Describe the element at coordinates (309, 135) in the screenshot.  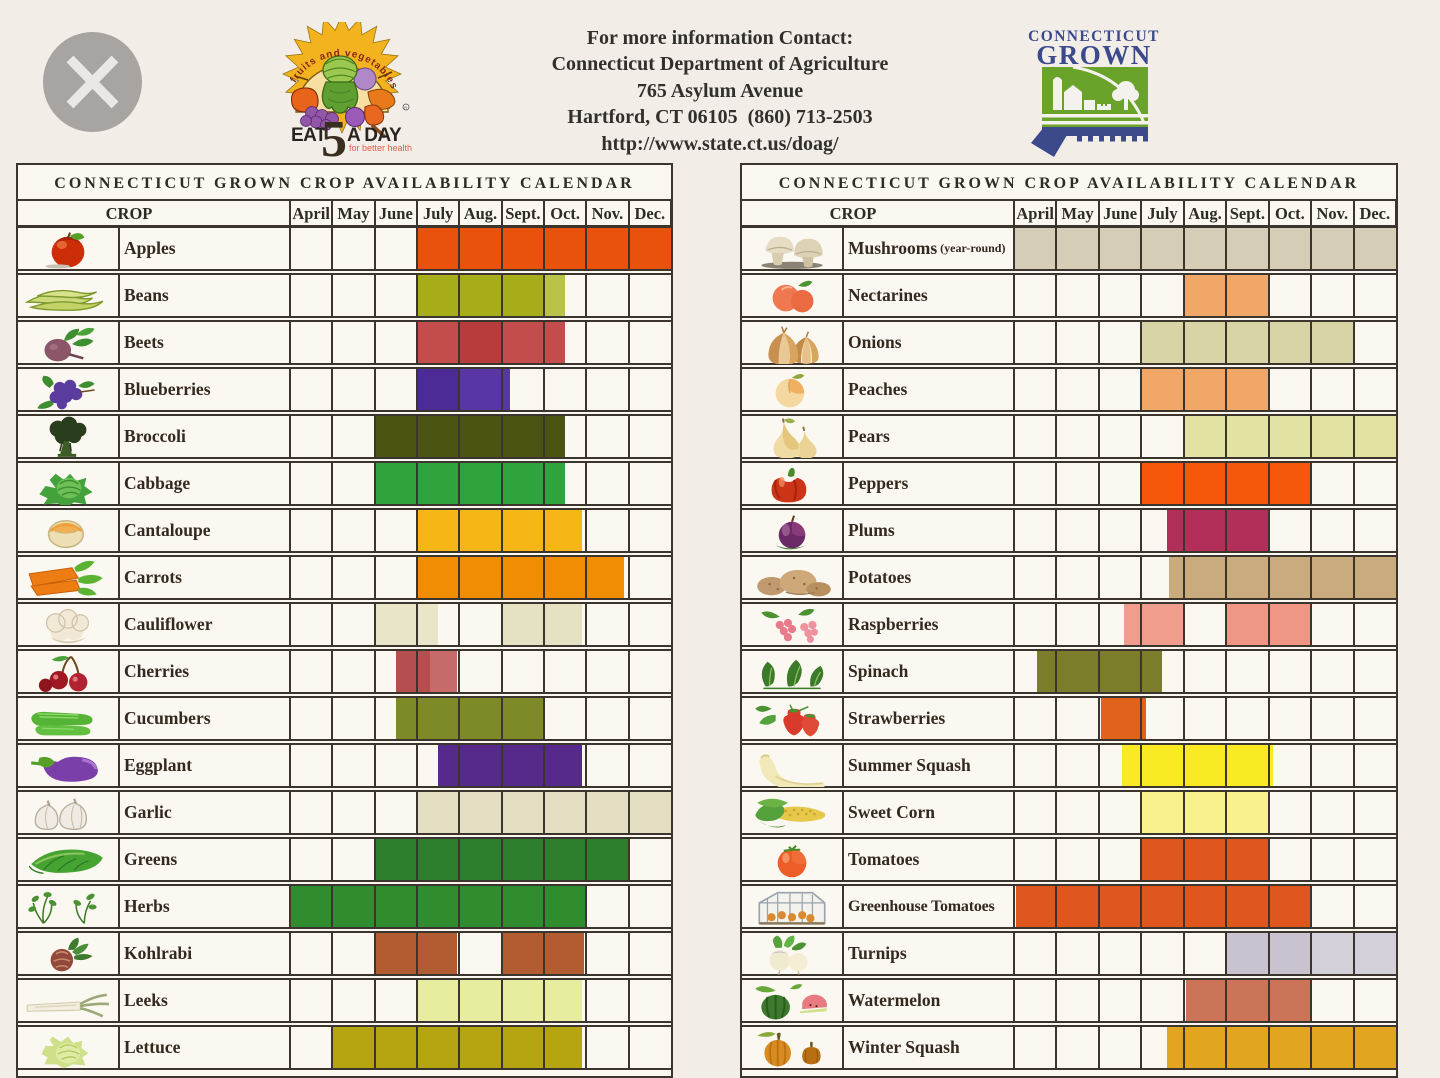
I see `svg-text: EAT` at that location.